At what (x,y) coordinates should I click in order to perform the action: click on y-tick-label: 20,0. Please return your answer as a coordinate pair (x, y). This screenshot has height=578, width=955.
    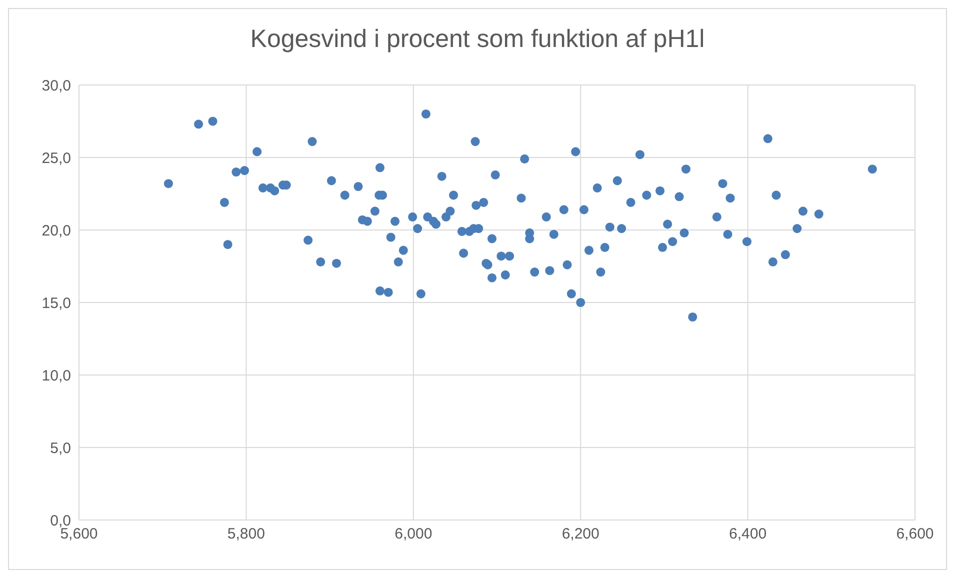
    Looking at the image, I should click on (56, 231).